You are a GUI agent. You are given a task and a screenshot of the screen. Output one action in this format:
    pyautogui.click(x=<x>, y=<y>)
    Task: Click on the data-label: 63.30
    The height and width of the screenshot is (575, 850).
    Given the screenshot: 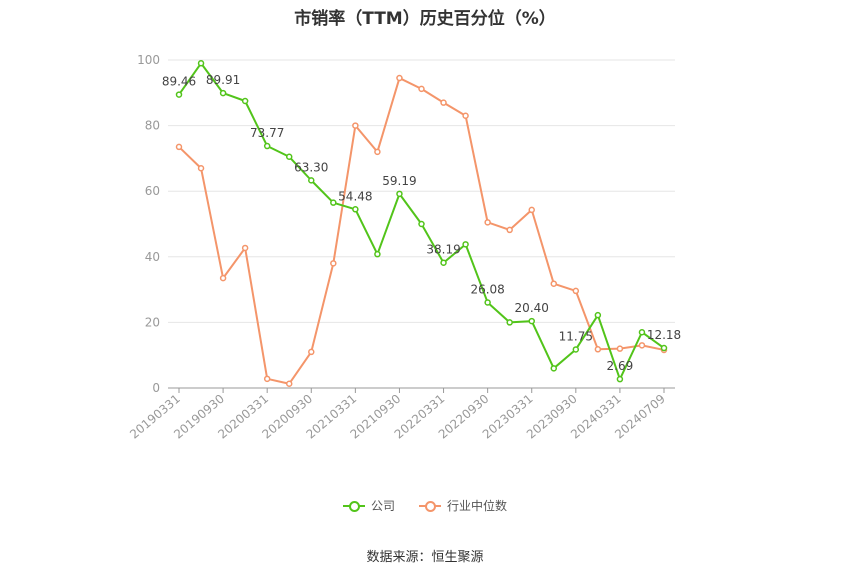 What is the action you would take?
    pyautogui.click(x=311, y=167)
    